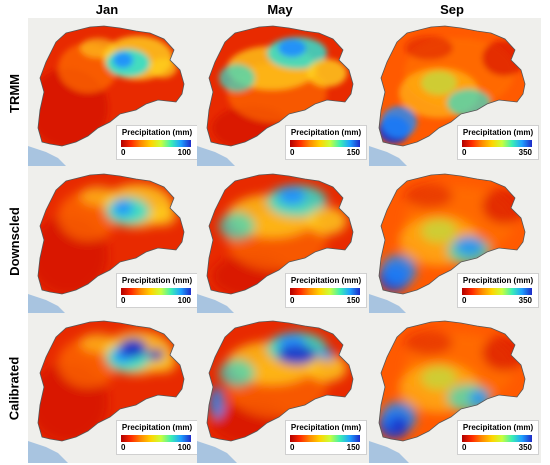  I want to click on column-title-sep: Sep, so click(452, 9).